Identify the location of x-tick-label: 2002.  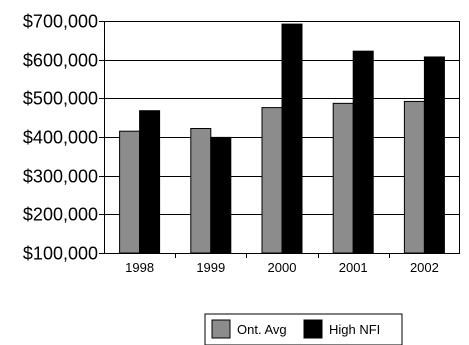
(424, 267).